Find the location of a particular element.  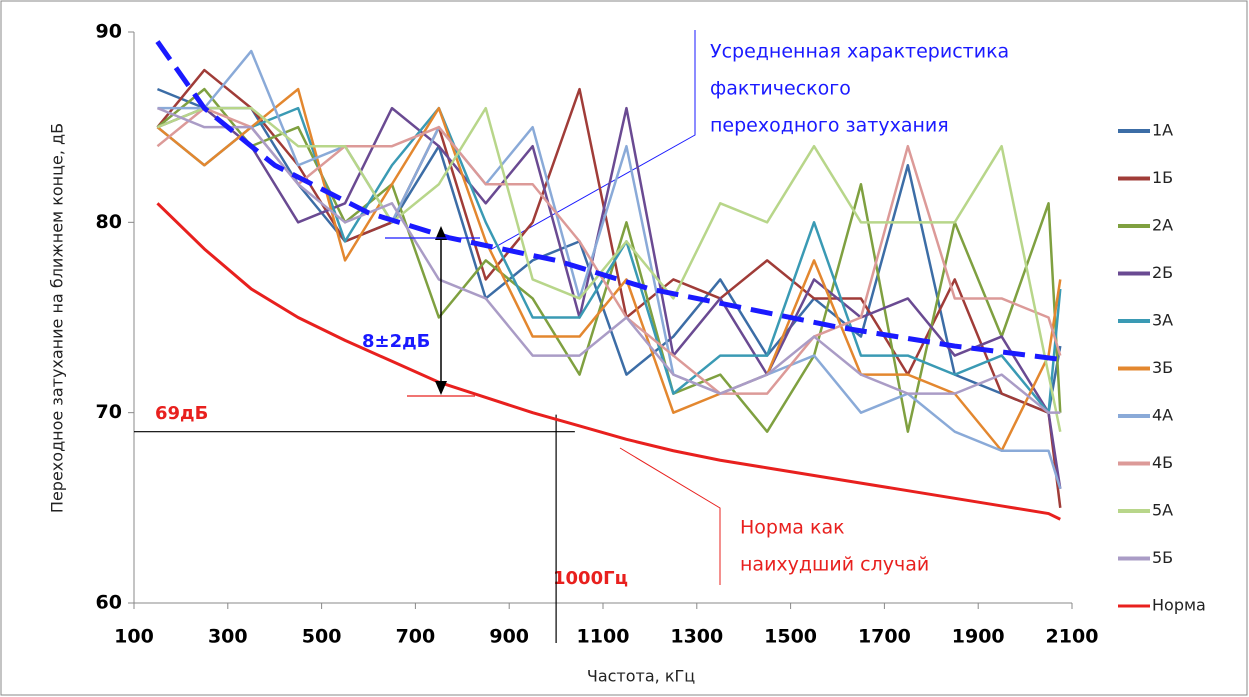

annotation-text: 69дБ is located at coordinates (181, 413).